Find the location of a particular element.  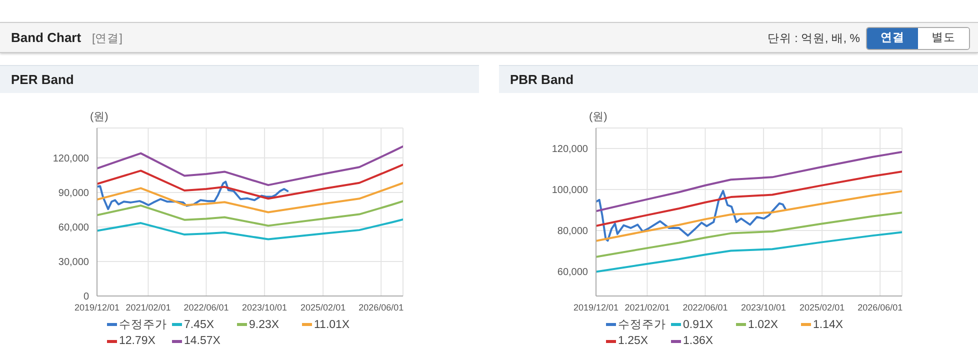

text: 단위 : 억원, 배, % is located at coordinates (813, 39).